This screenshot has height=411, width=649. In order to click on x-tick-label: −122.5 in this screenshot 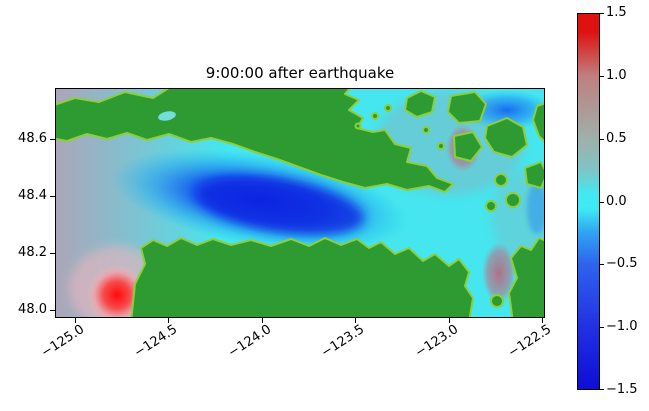, I will do `click(530, 341)`.